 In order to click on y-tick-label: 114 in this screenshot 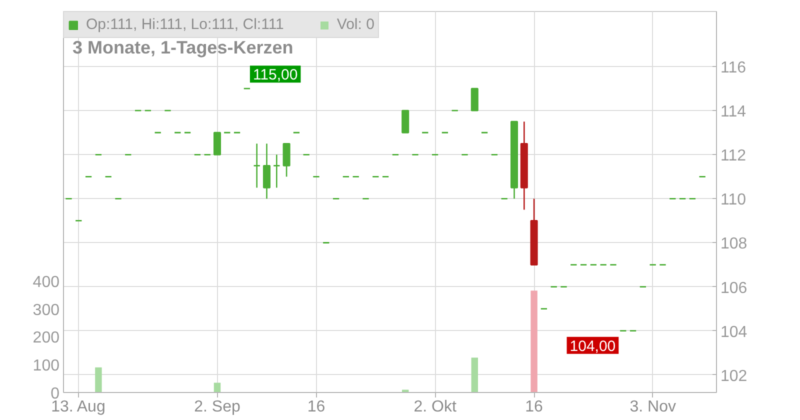, I will do `click(733, 112)`.